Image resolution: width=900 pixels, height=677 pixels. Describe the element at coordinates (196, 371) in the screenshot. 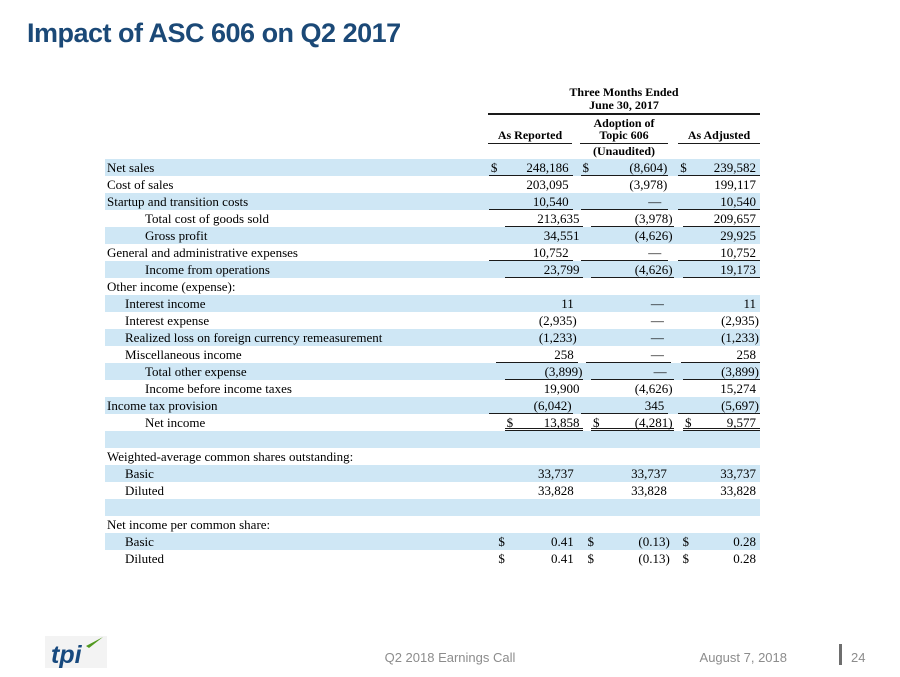

I see `row-label: Total other expense` at that location.